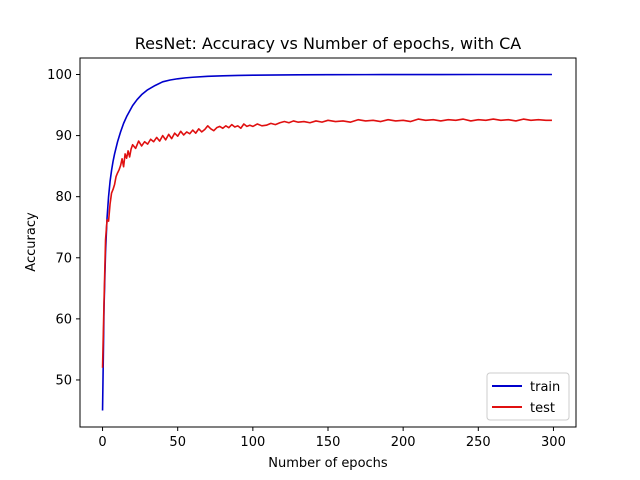  What do you see at coordinates (63, 319) in the screenshot?
I see `y-tick-label: 60` at bounding box center [63, 319].